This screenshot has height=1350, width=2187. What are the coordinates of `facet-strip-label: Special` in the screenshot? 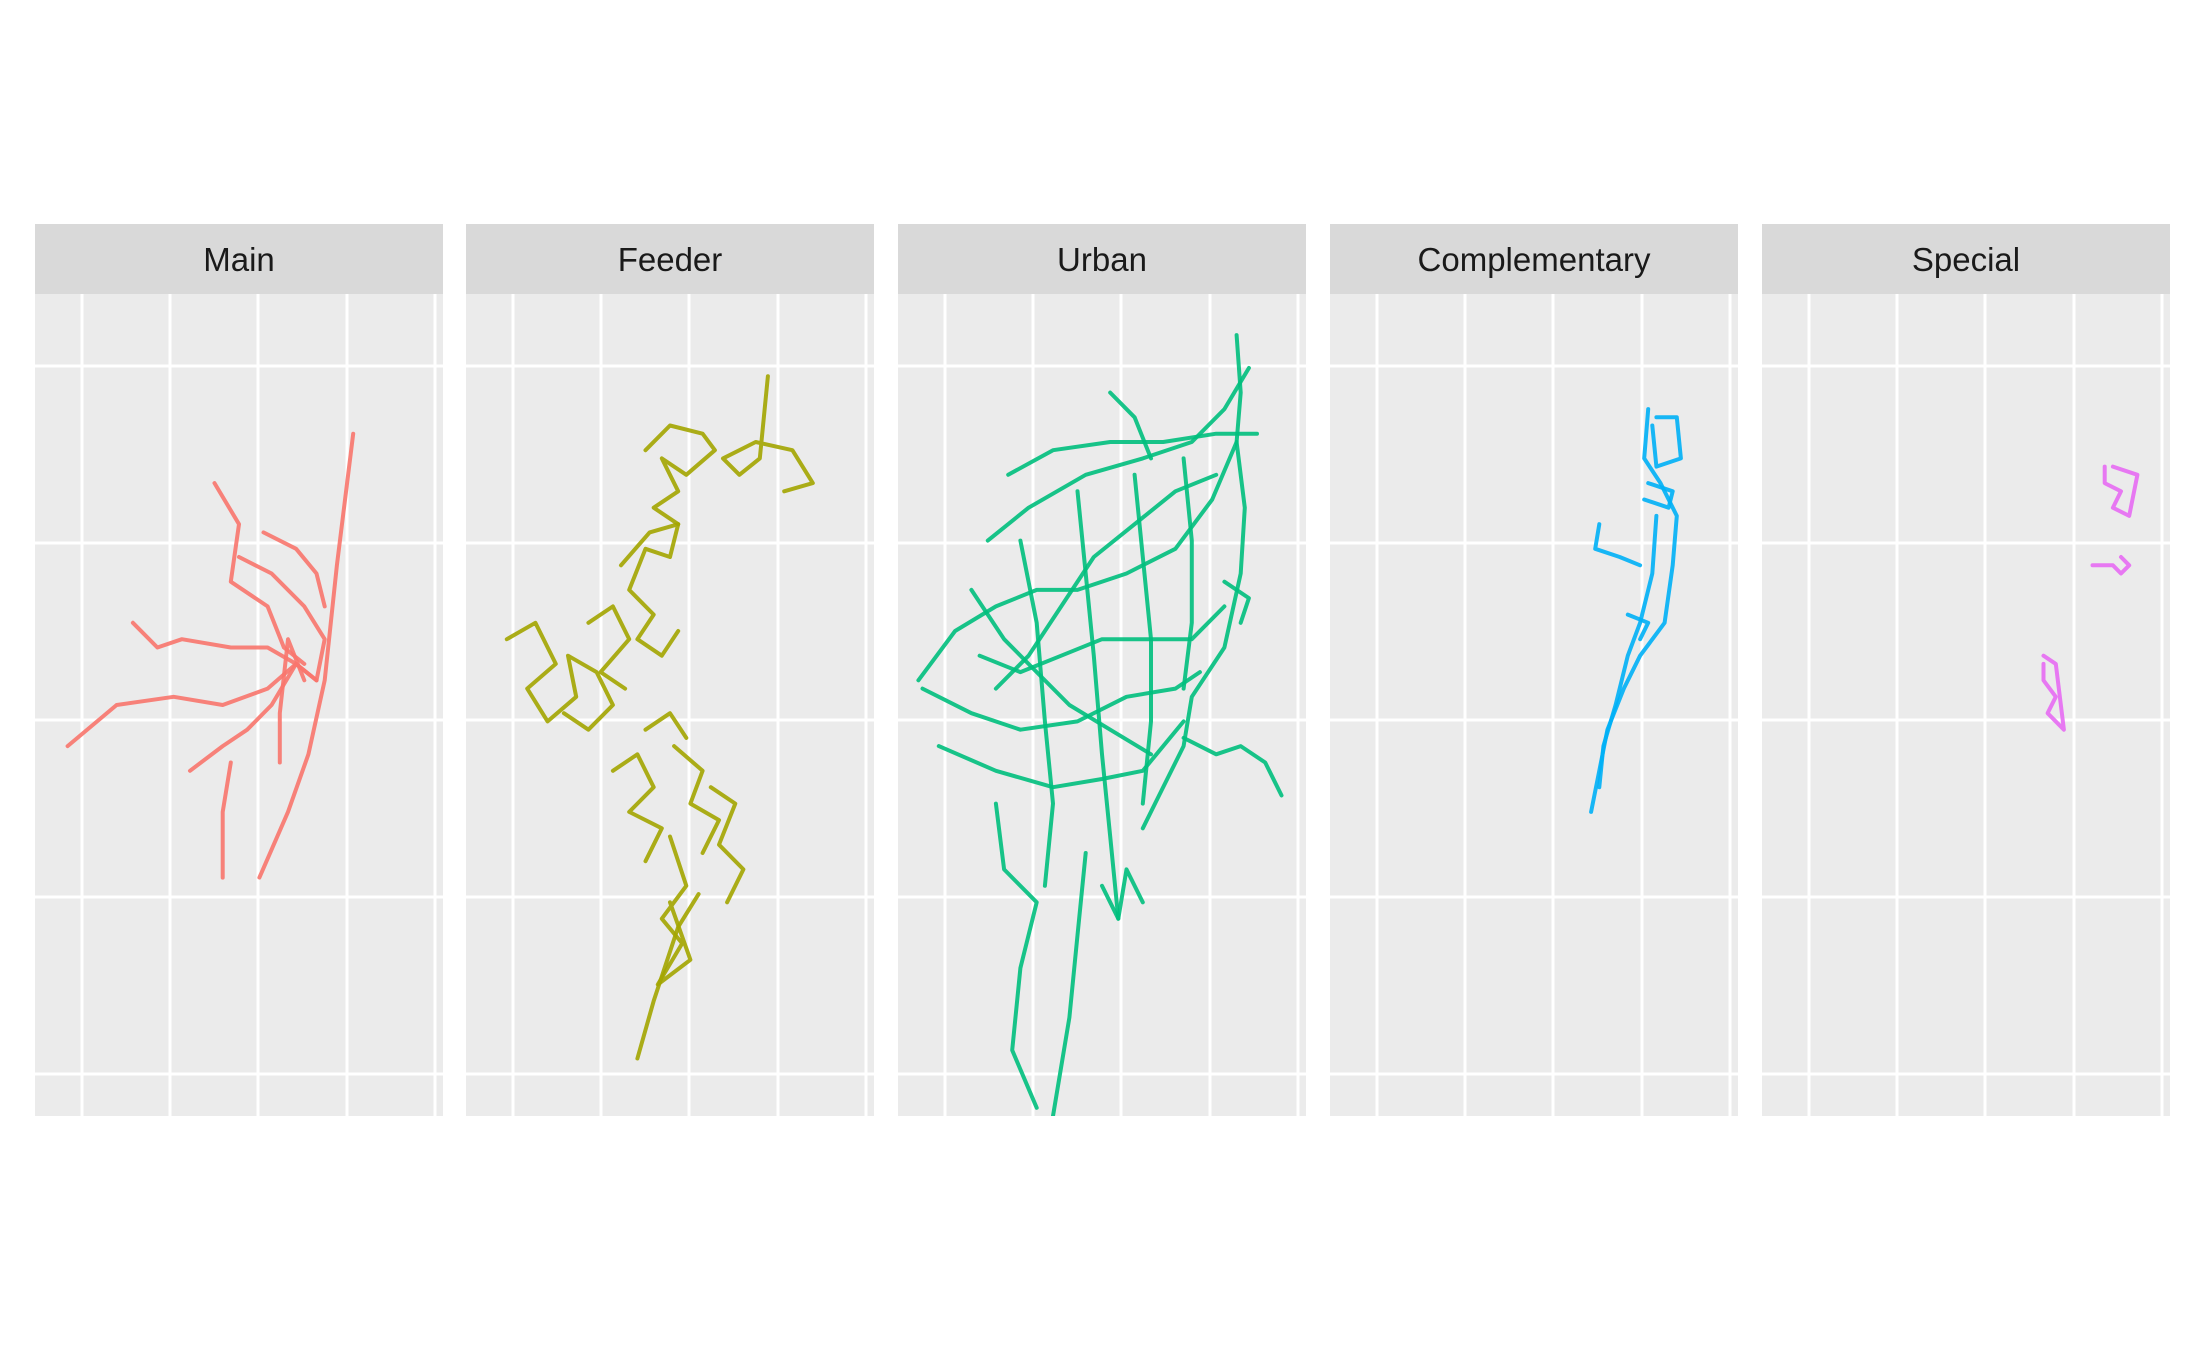 It's located at (1966, 259).